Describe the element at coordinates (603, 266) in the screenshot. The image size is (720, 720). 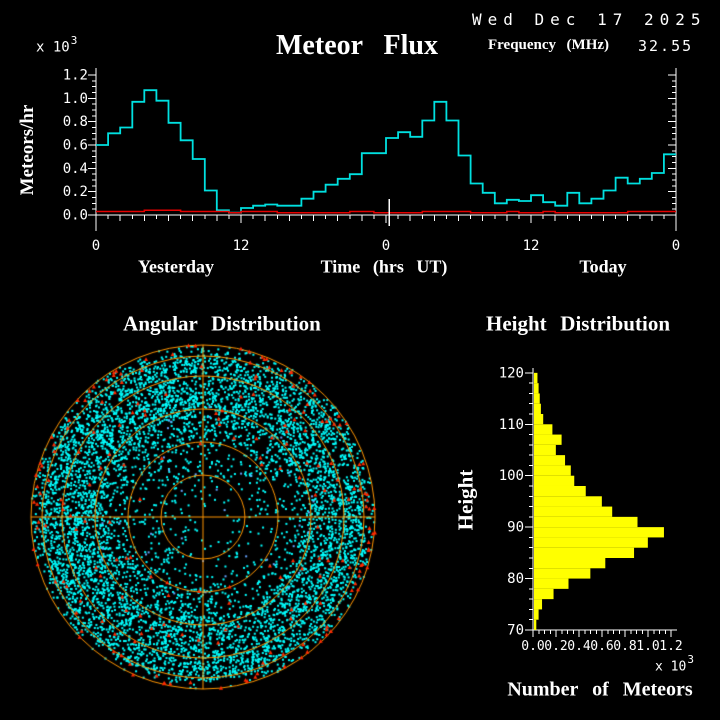
I see `x-section-label-today: Today` at that location.